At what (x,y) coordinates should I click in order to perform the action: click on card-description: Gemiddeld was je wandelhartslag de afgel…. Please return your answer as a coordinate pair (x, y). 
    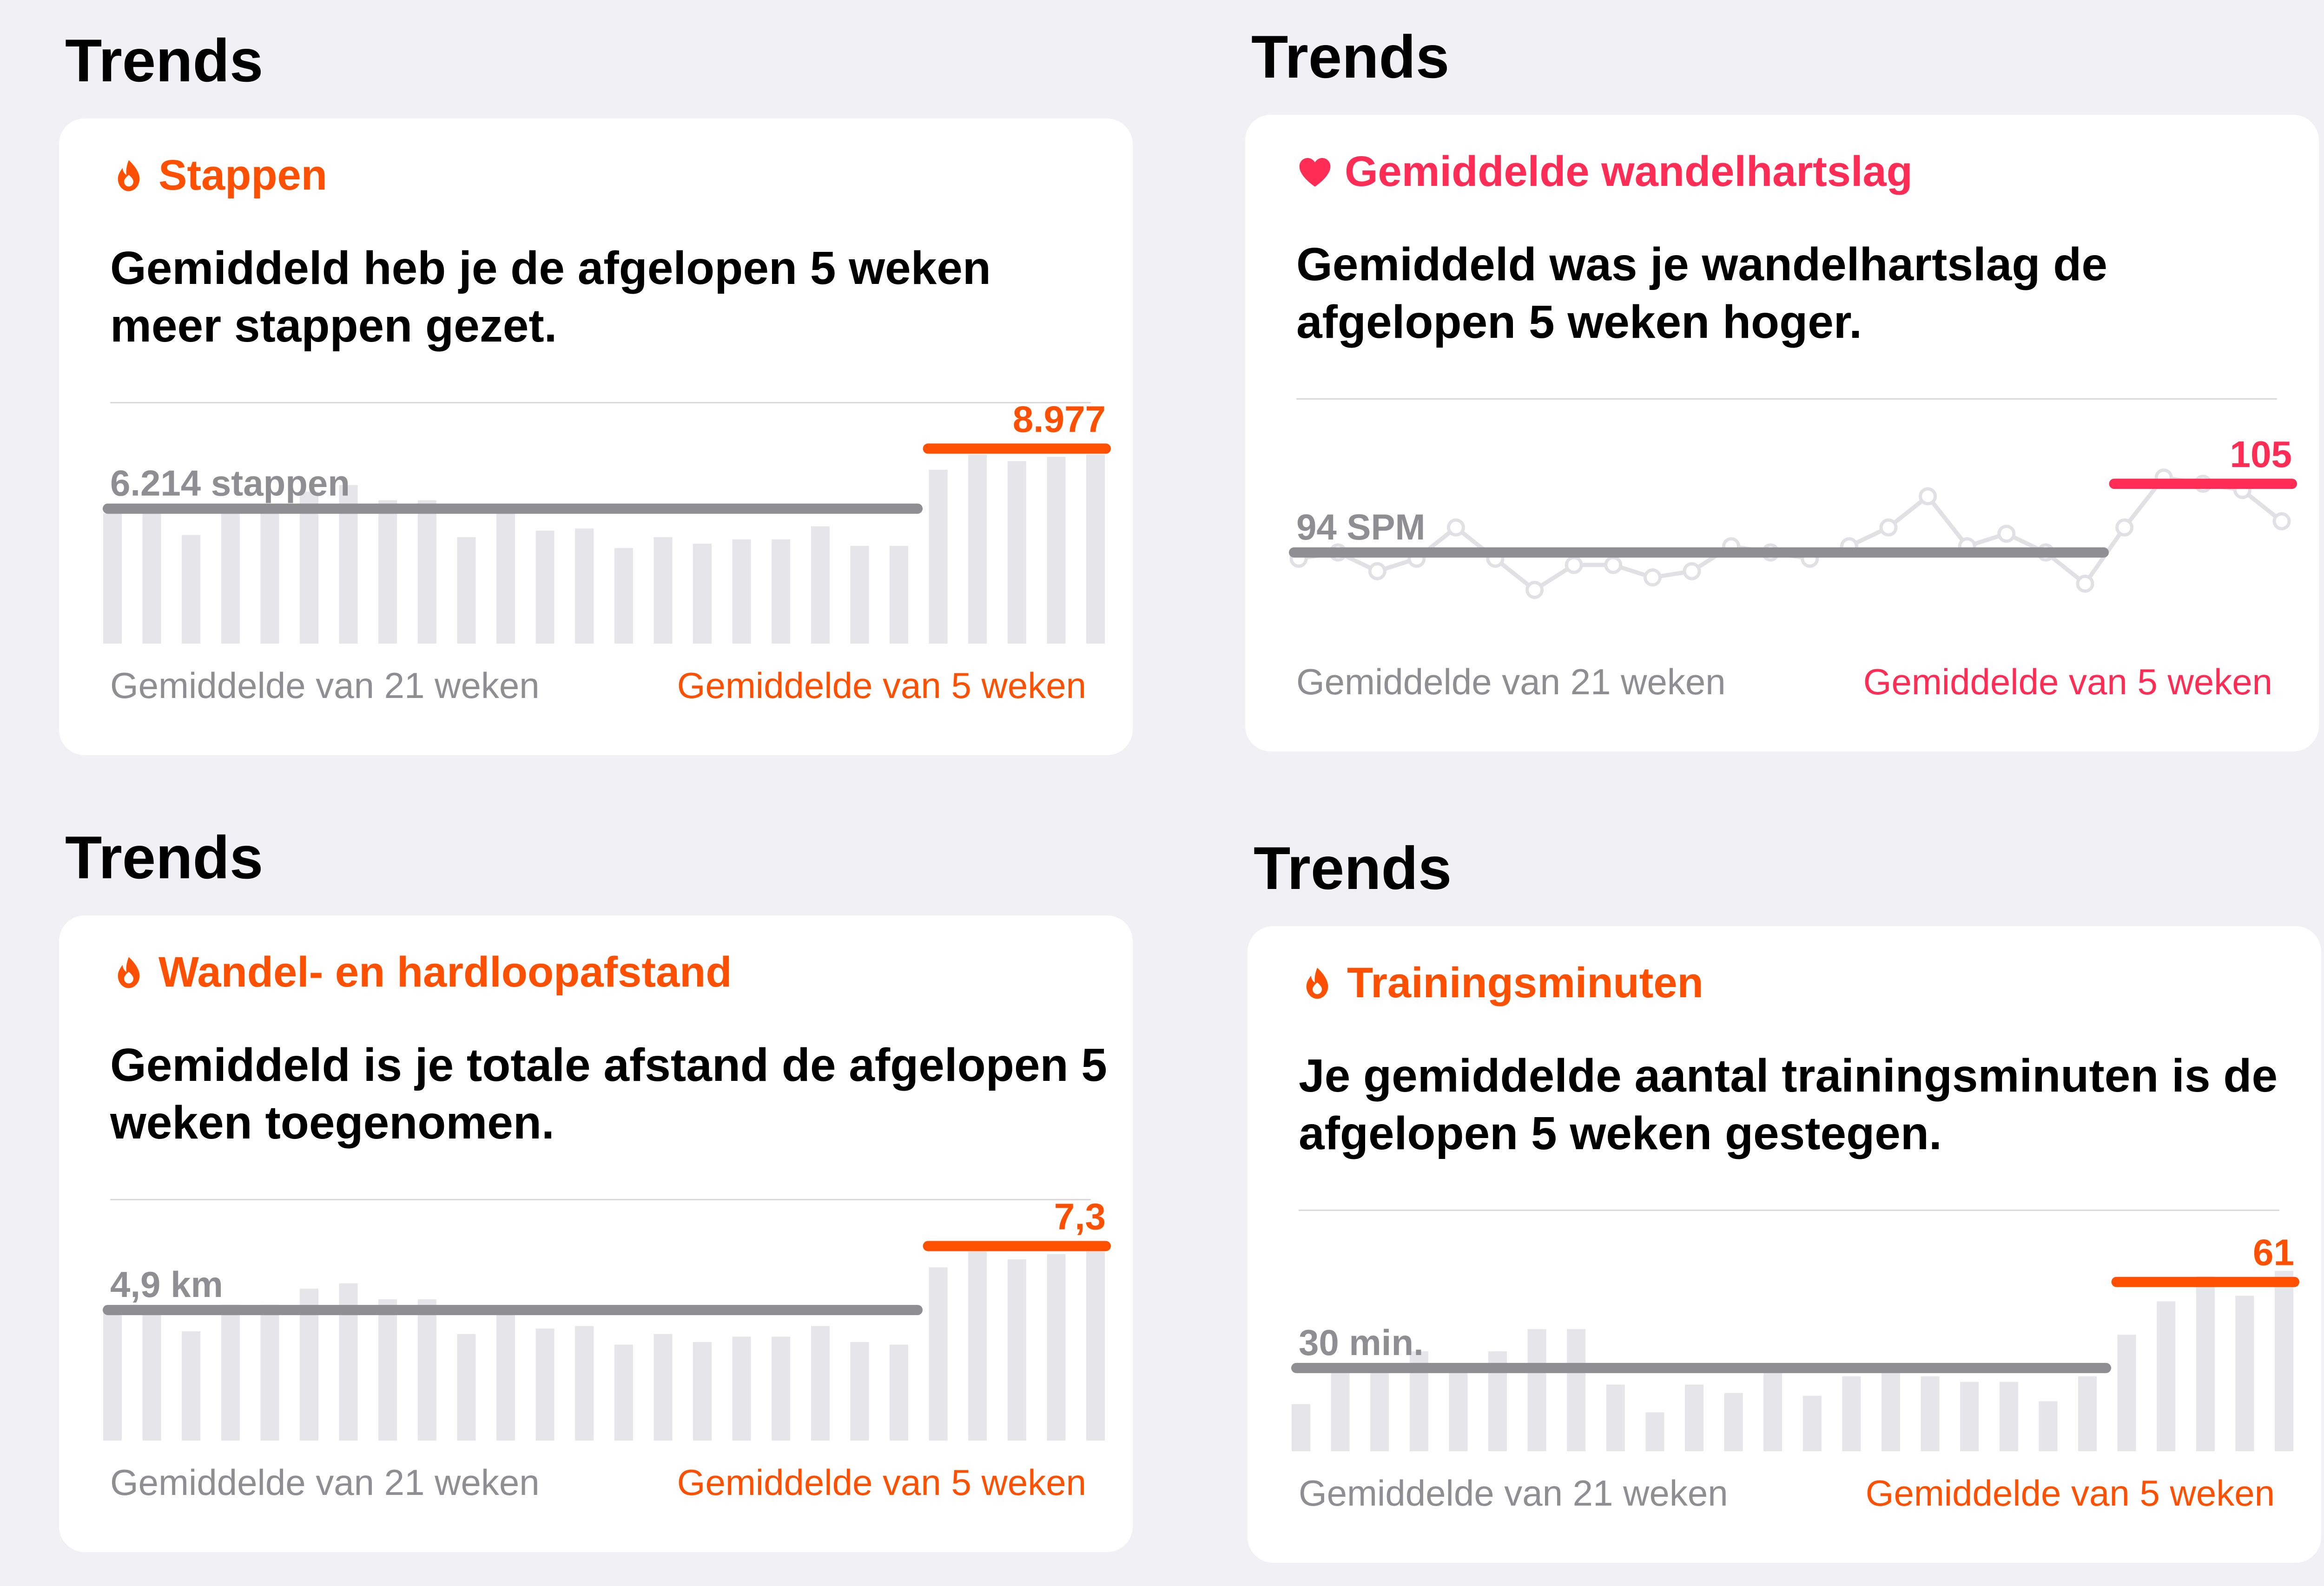
    Looking at the image, I should click on (1701, 293).